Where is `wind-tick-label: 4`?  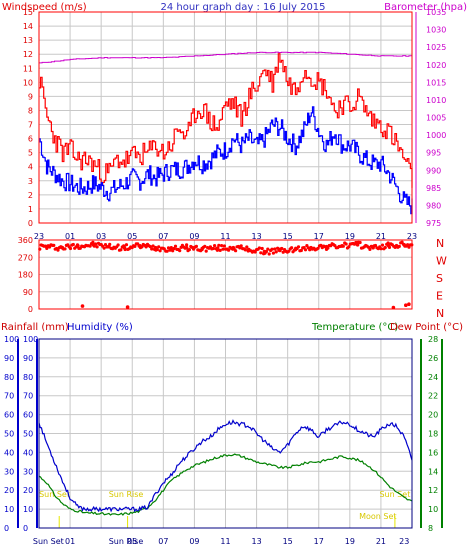 wind-tick-label: 4 is located at coordinates (30, 167).